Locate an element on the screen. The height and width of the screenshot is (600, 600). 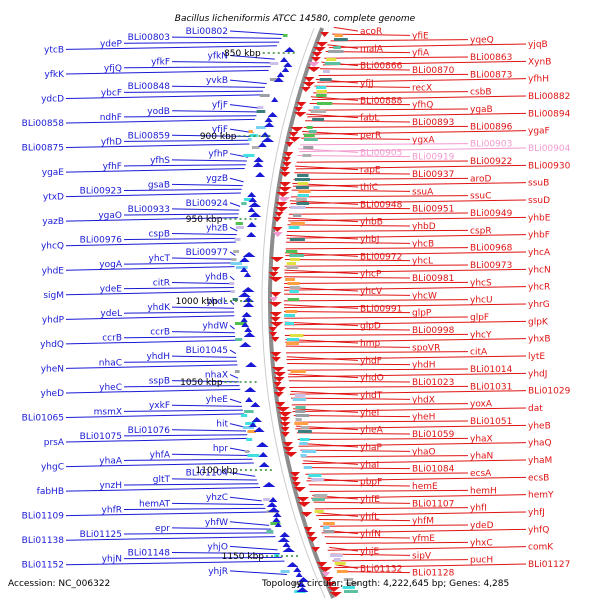
reverse-gene-label: yhdH is located at coordinates (424, 366).